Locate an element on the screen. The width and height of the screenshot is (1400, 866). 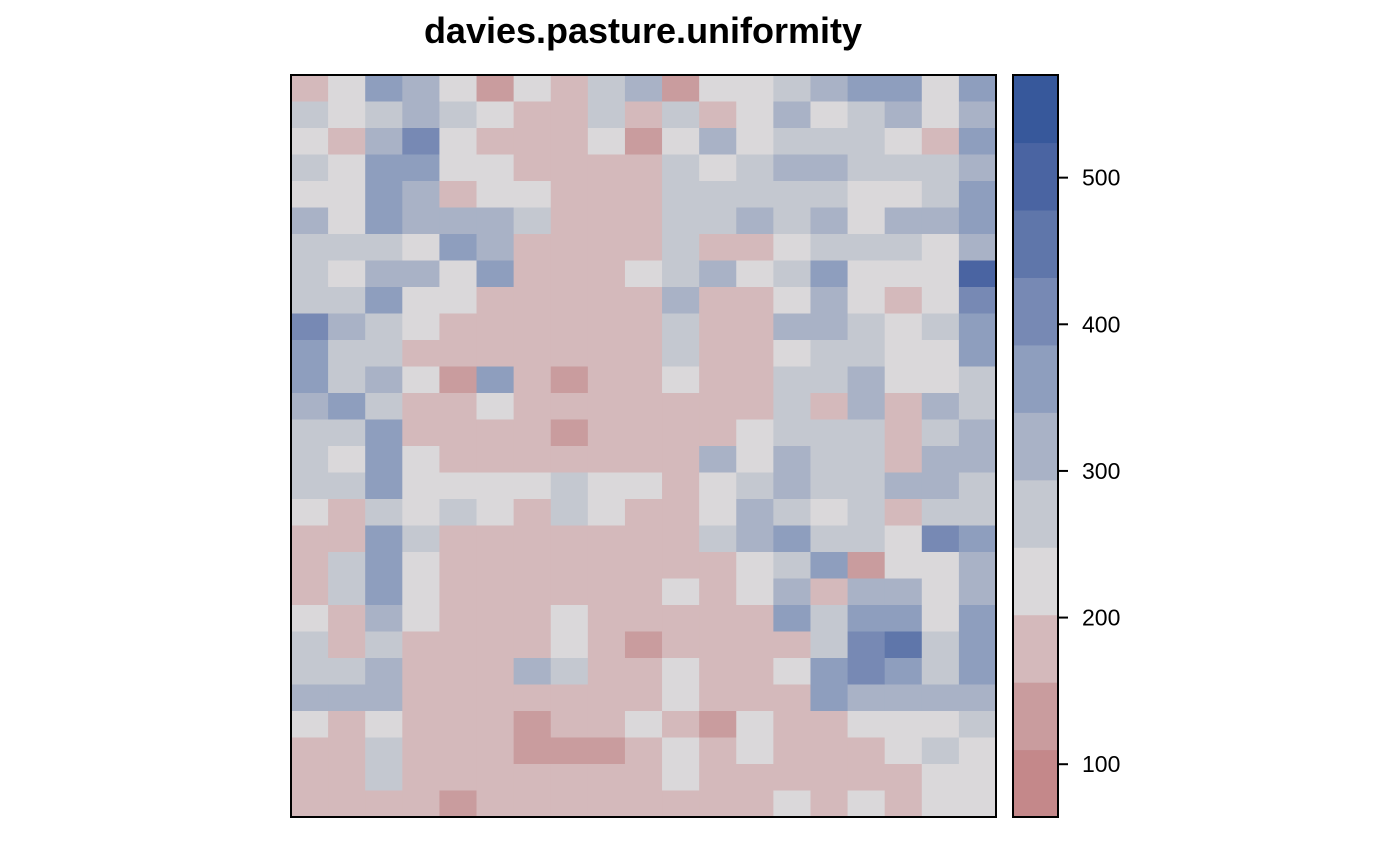
colorbar-tick-label: 400 is located at coordinates (1101, 324).